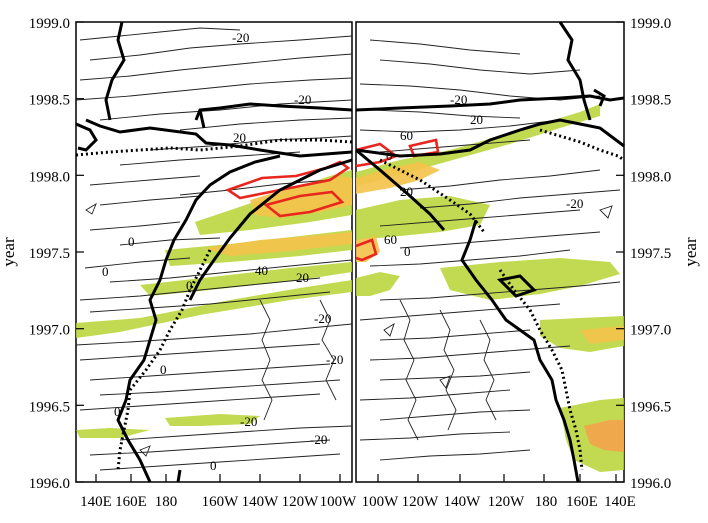 The height and width of the screenshot is (523, 708). I want to click on right-x-tick-labels: 100W 120W 140W 120W 180 160E 140E, so click(499, 502).